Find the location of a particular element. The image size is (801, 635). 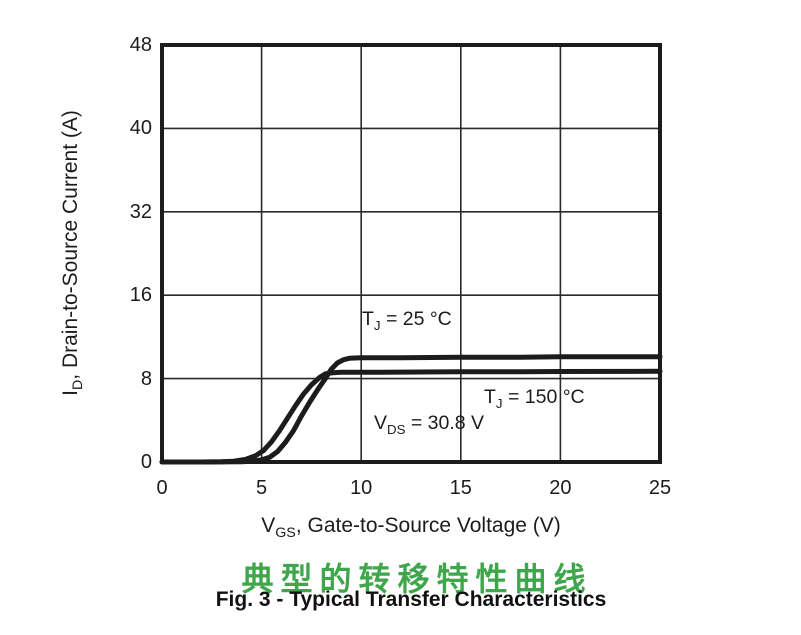

x-tick-label: 20 is located at coordinates (560, 488).